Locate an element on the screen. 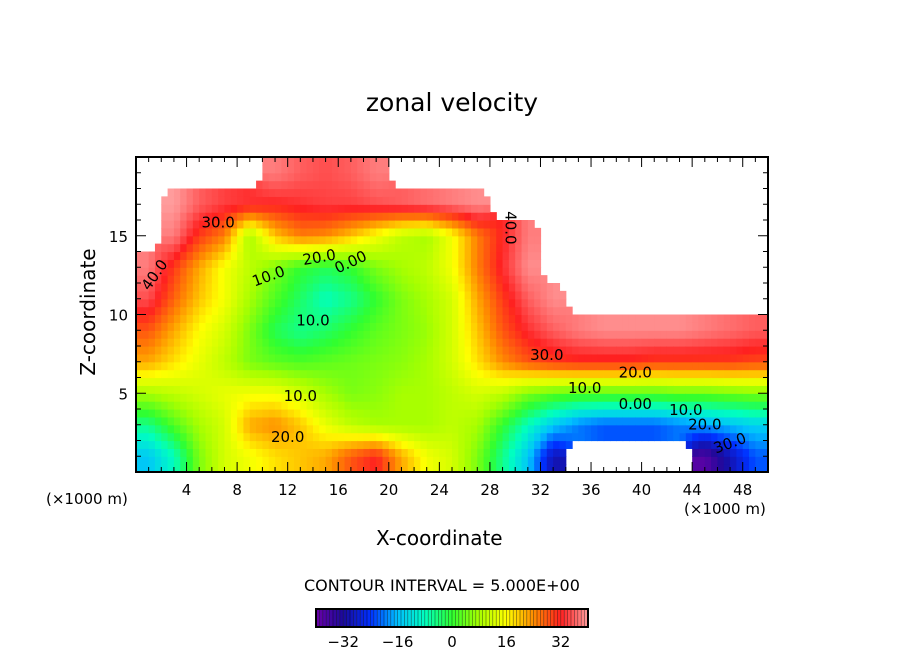 The height and width of the screenshot is (654, 904). x-tick-label: 36 is located at coordinates (590, 490).